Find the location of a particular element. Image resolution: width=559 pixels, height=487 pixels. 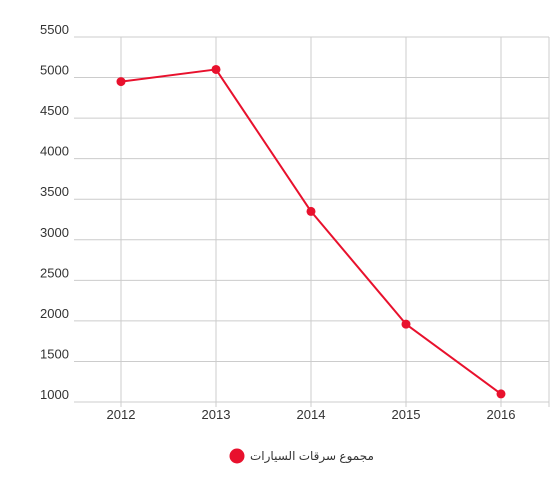

x-tick-label: 2016 is located at coordinates (501, 414).